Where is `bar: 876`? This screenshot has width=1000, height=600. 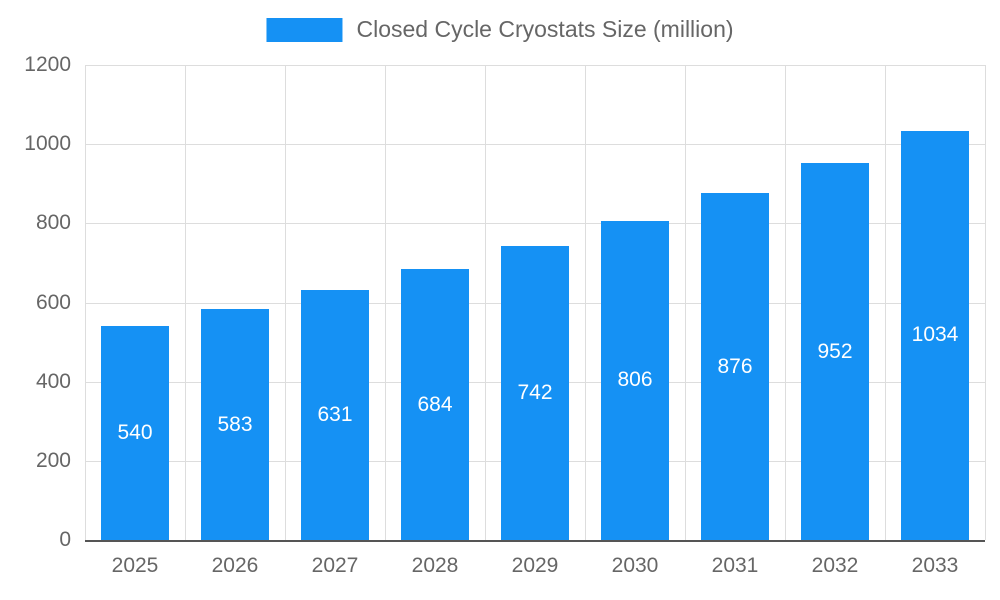
bar: 876 is located at coordinates (735, 366).